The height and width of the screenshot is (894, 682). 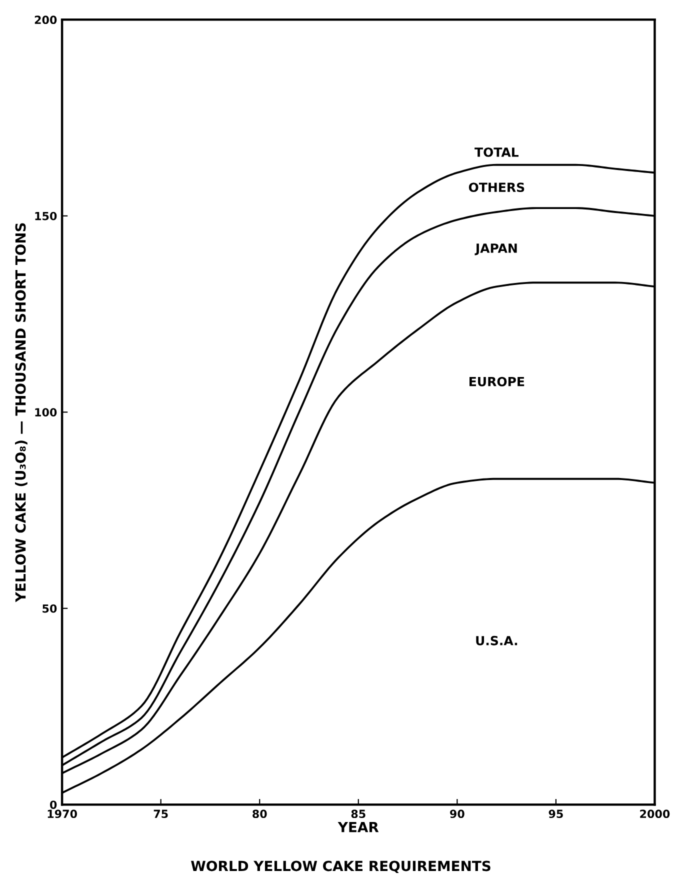 What do you see at coordinates (46, 412) in the screenshot?
I see `y-tick-label: 100` at bounding box center [46, 412].